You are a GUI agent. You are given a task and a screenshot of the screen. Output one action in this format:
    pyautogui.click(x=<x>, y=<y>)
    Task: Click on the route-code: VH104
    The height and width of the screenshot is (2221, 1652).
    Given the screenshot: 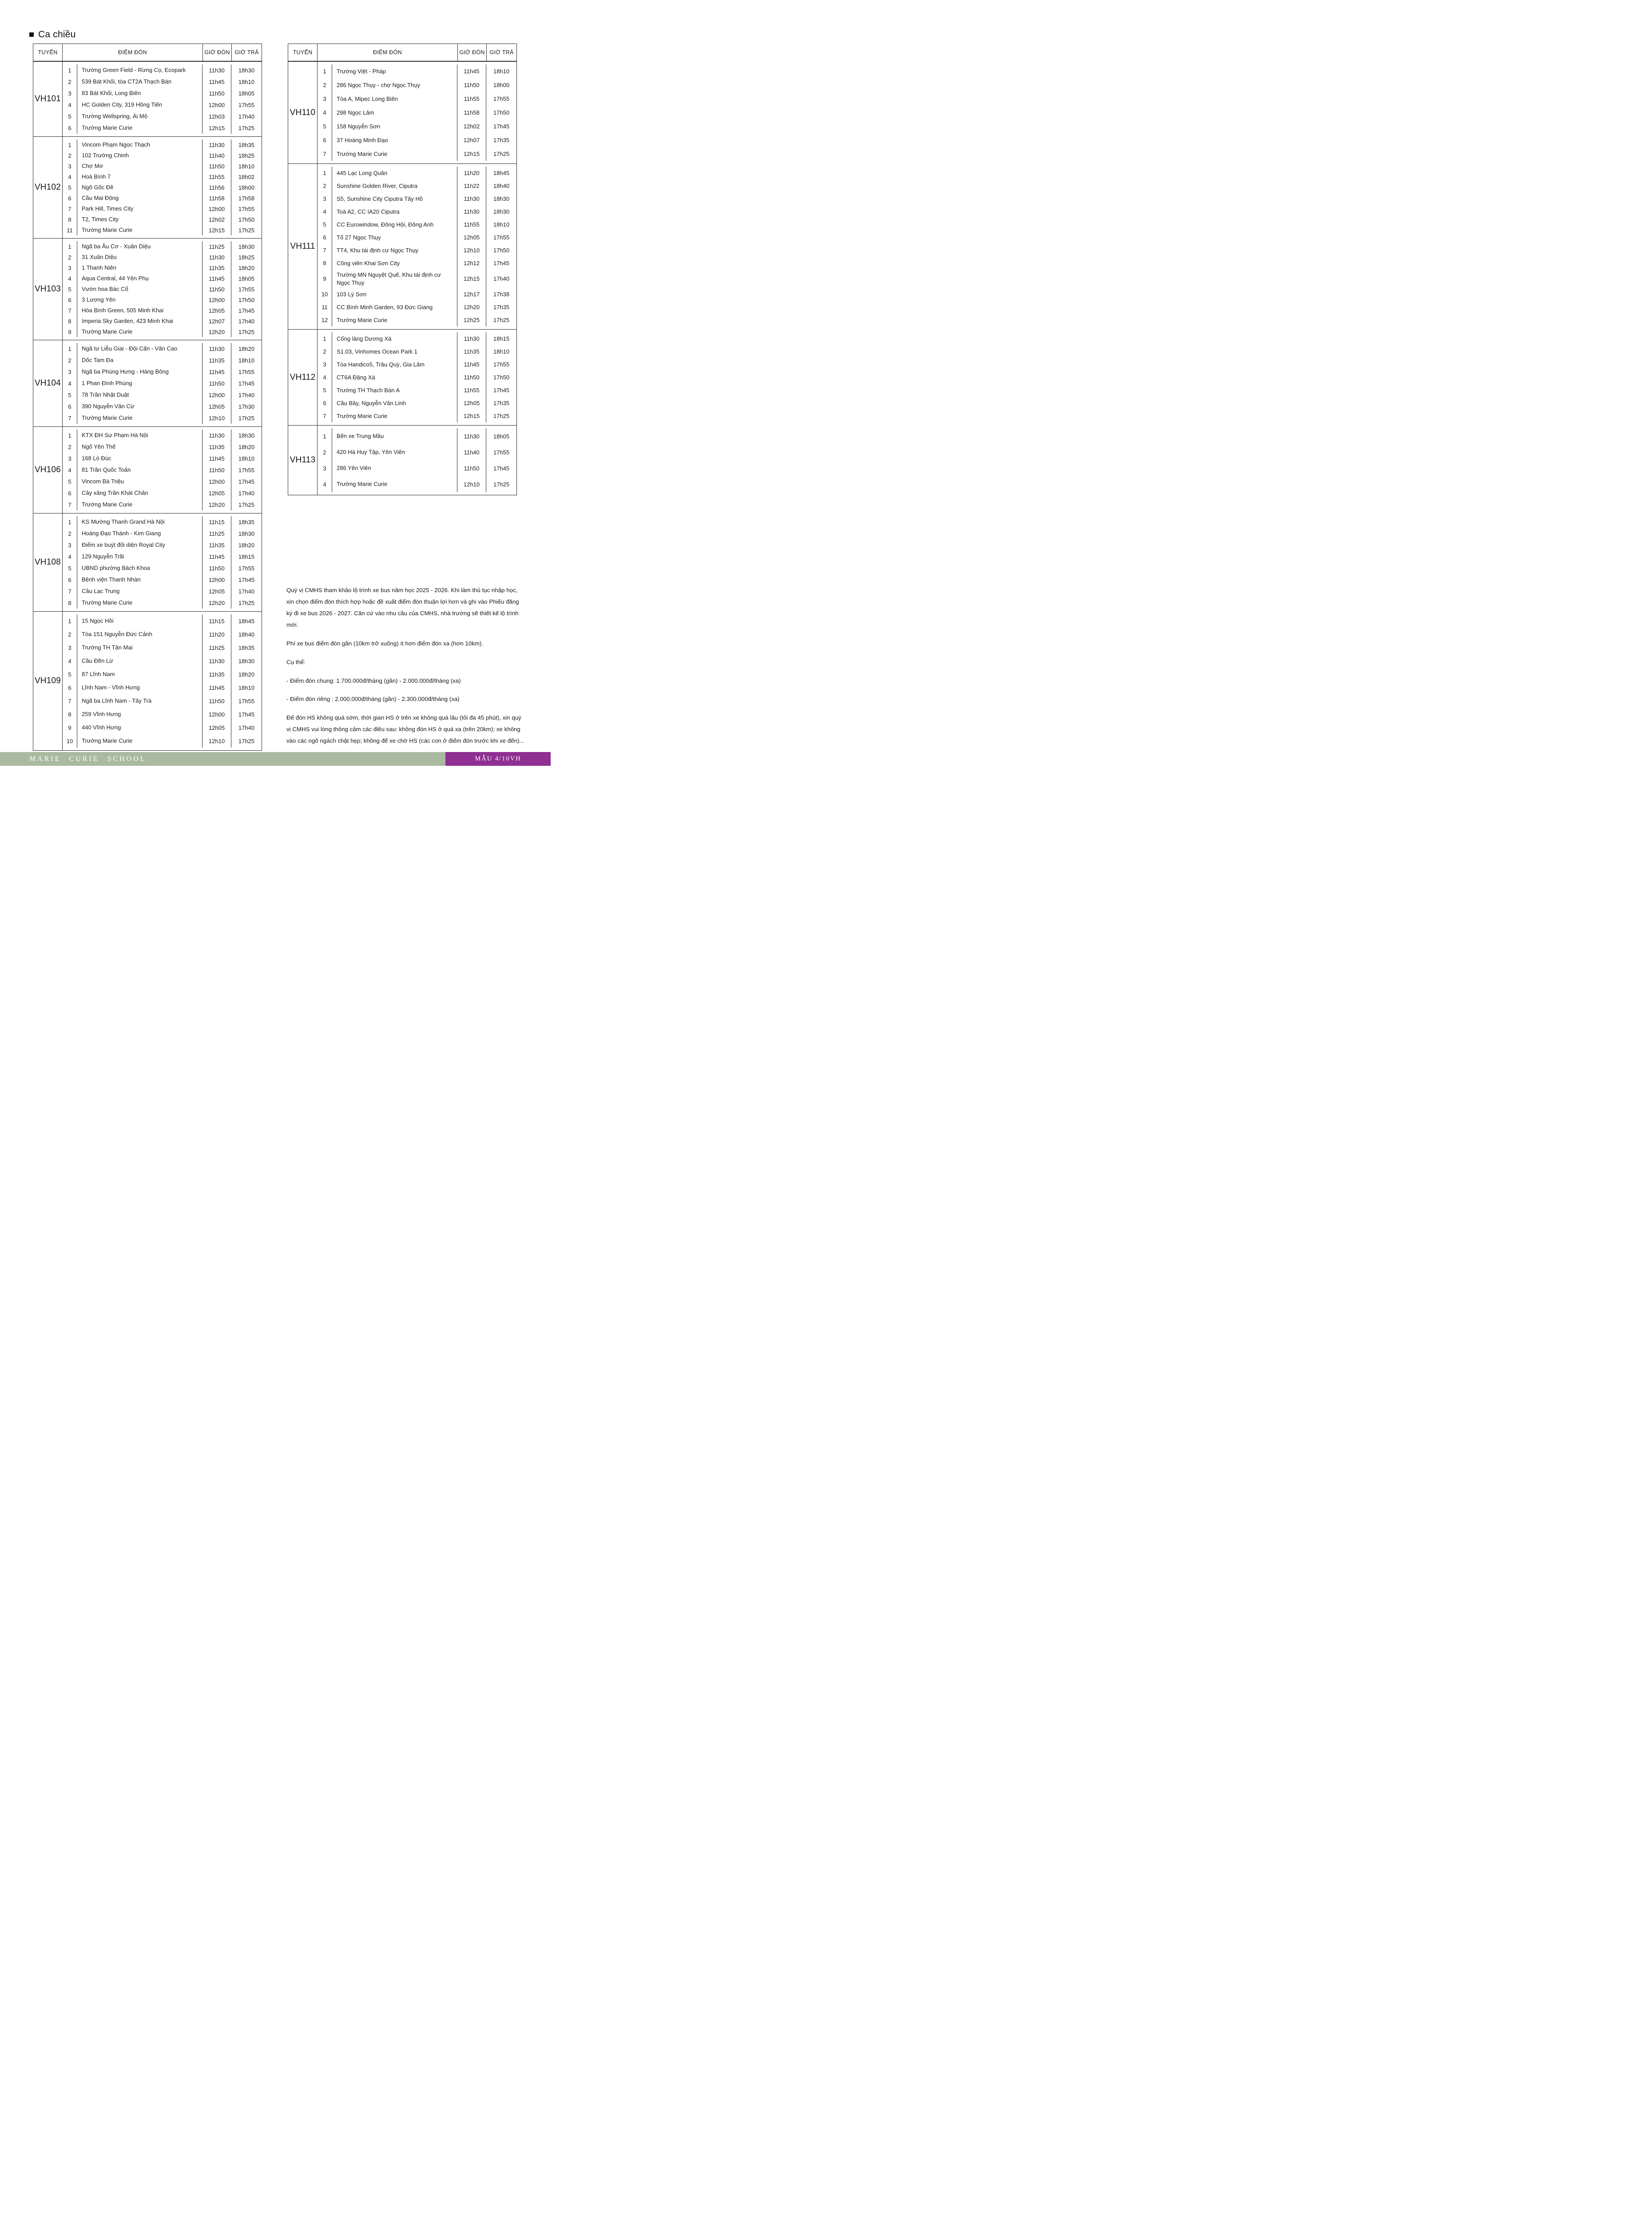 What is the action you would take?
    pyautogui.click(x=48, y=383)
    